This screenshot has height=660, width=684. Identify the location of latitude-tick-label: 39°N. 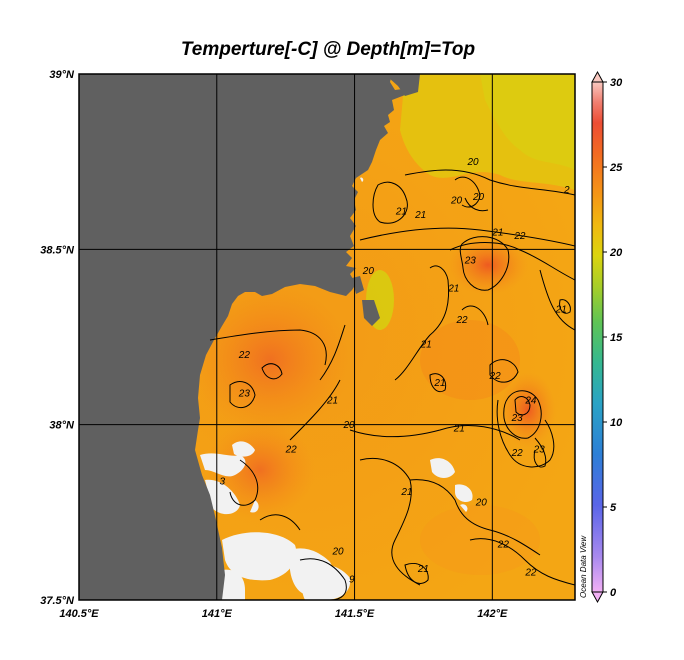
(62, 75).